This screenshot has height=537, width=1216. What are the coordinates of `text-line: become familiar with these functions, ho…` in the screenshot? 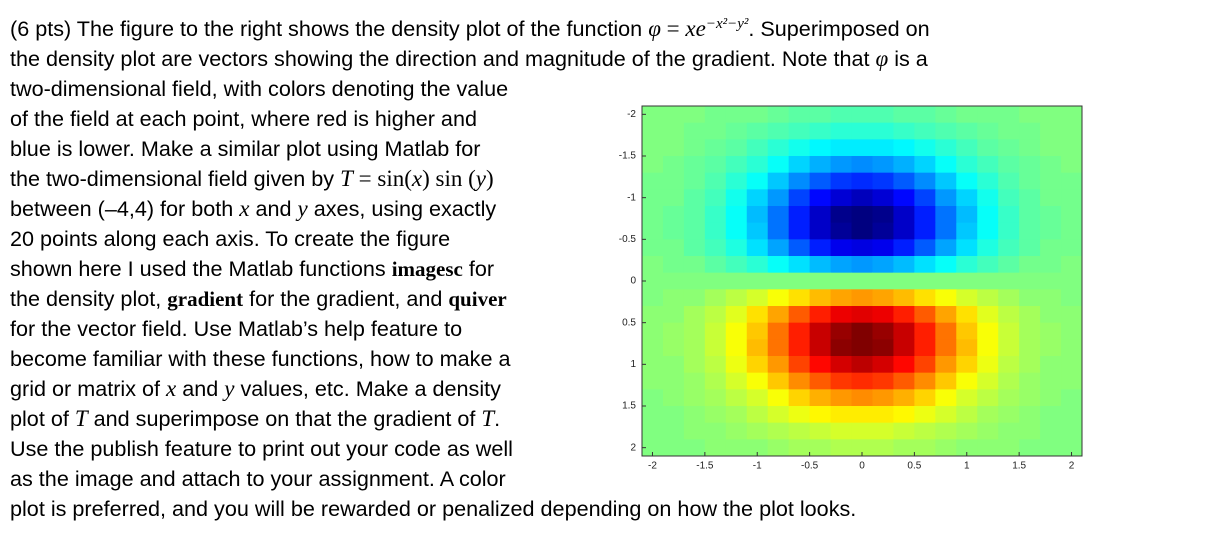 It's located at (470, 359).